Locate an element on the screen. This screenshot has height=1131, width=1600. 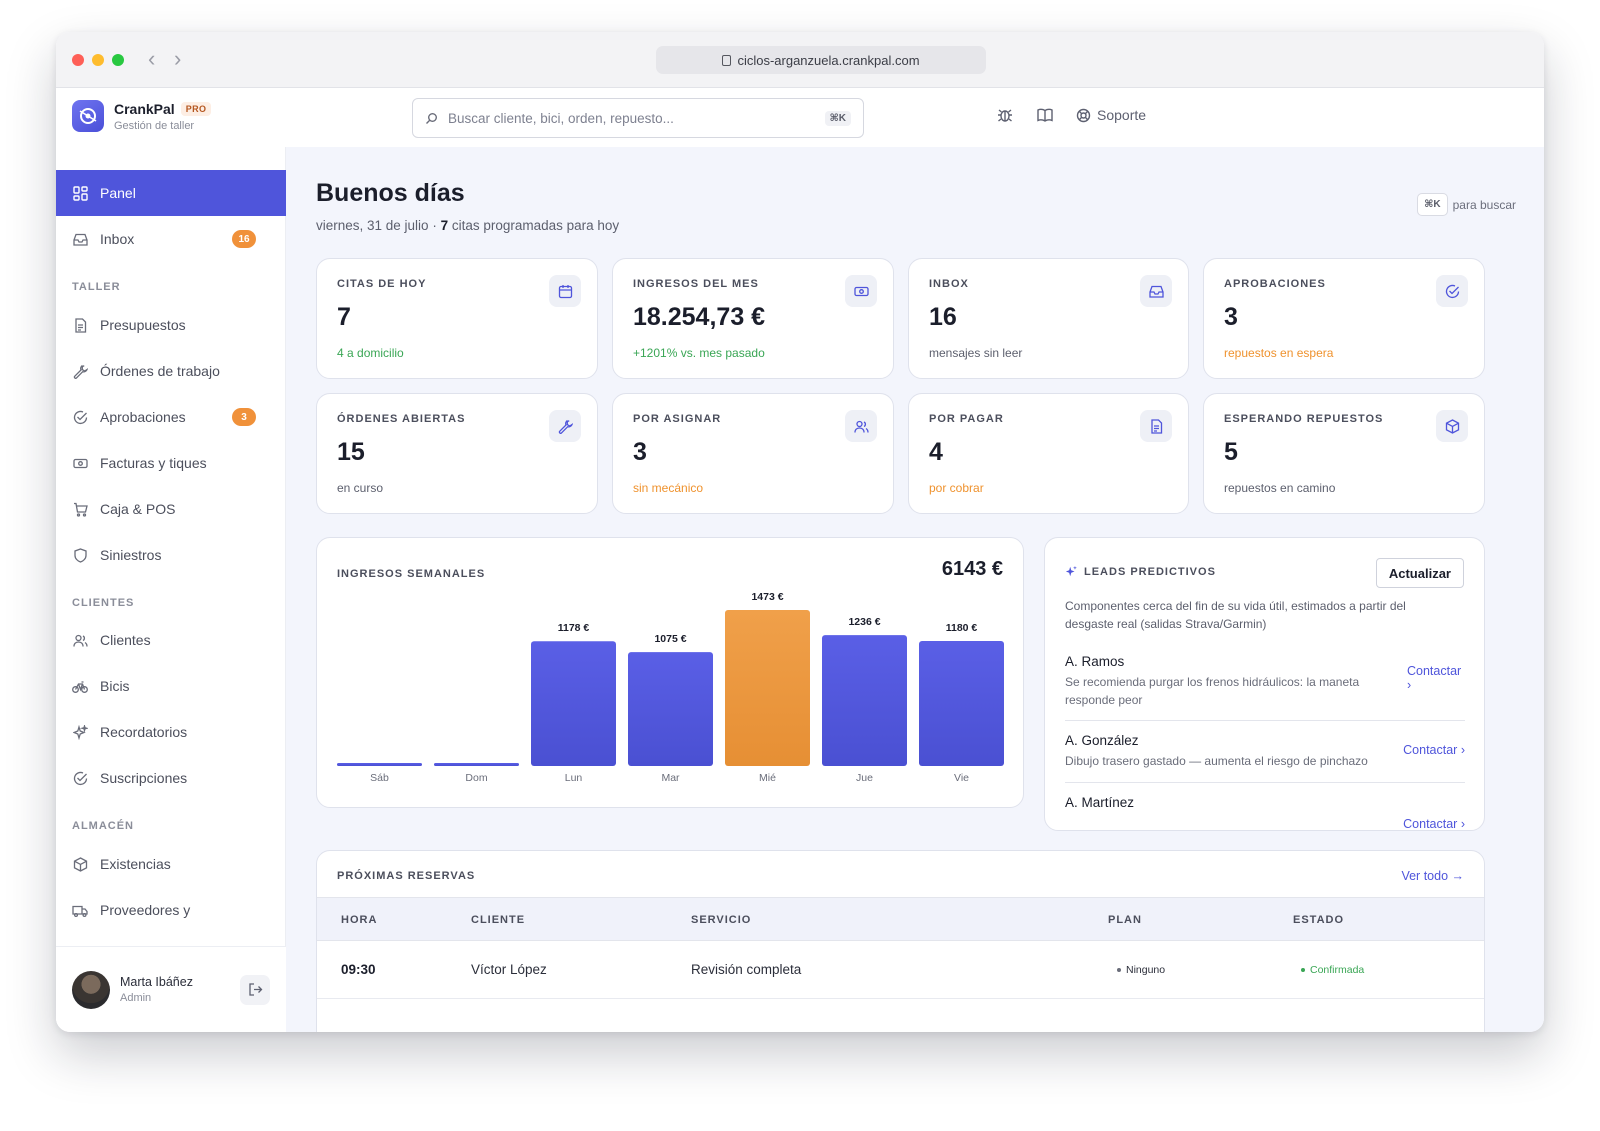
table-row is located at coordinates (900, 1015).